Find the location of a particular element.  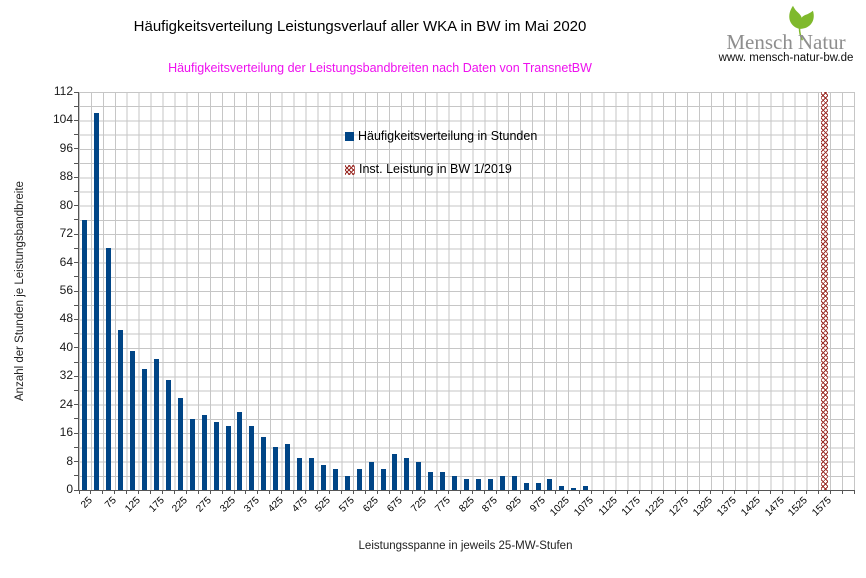

y-tick-label: 80 is located at coordinates (66, 204).